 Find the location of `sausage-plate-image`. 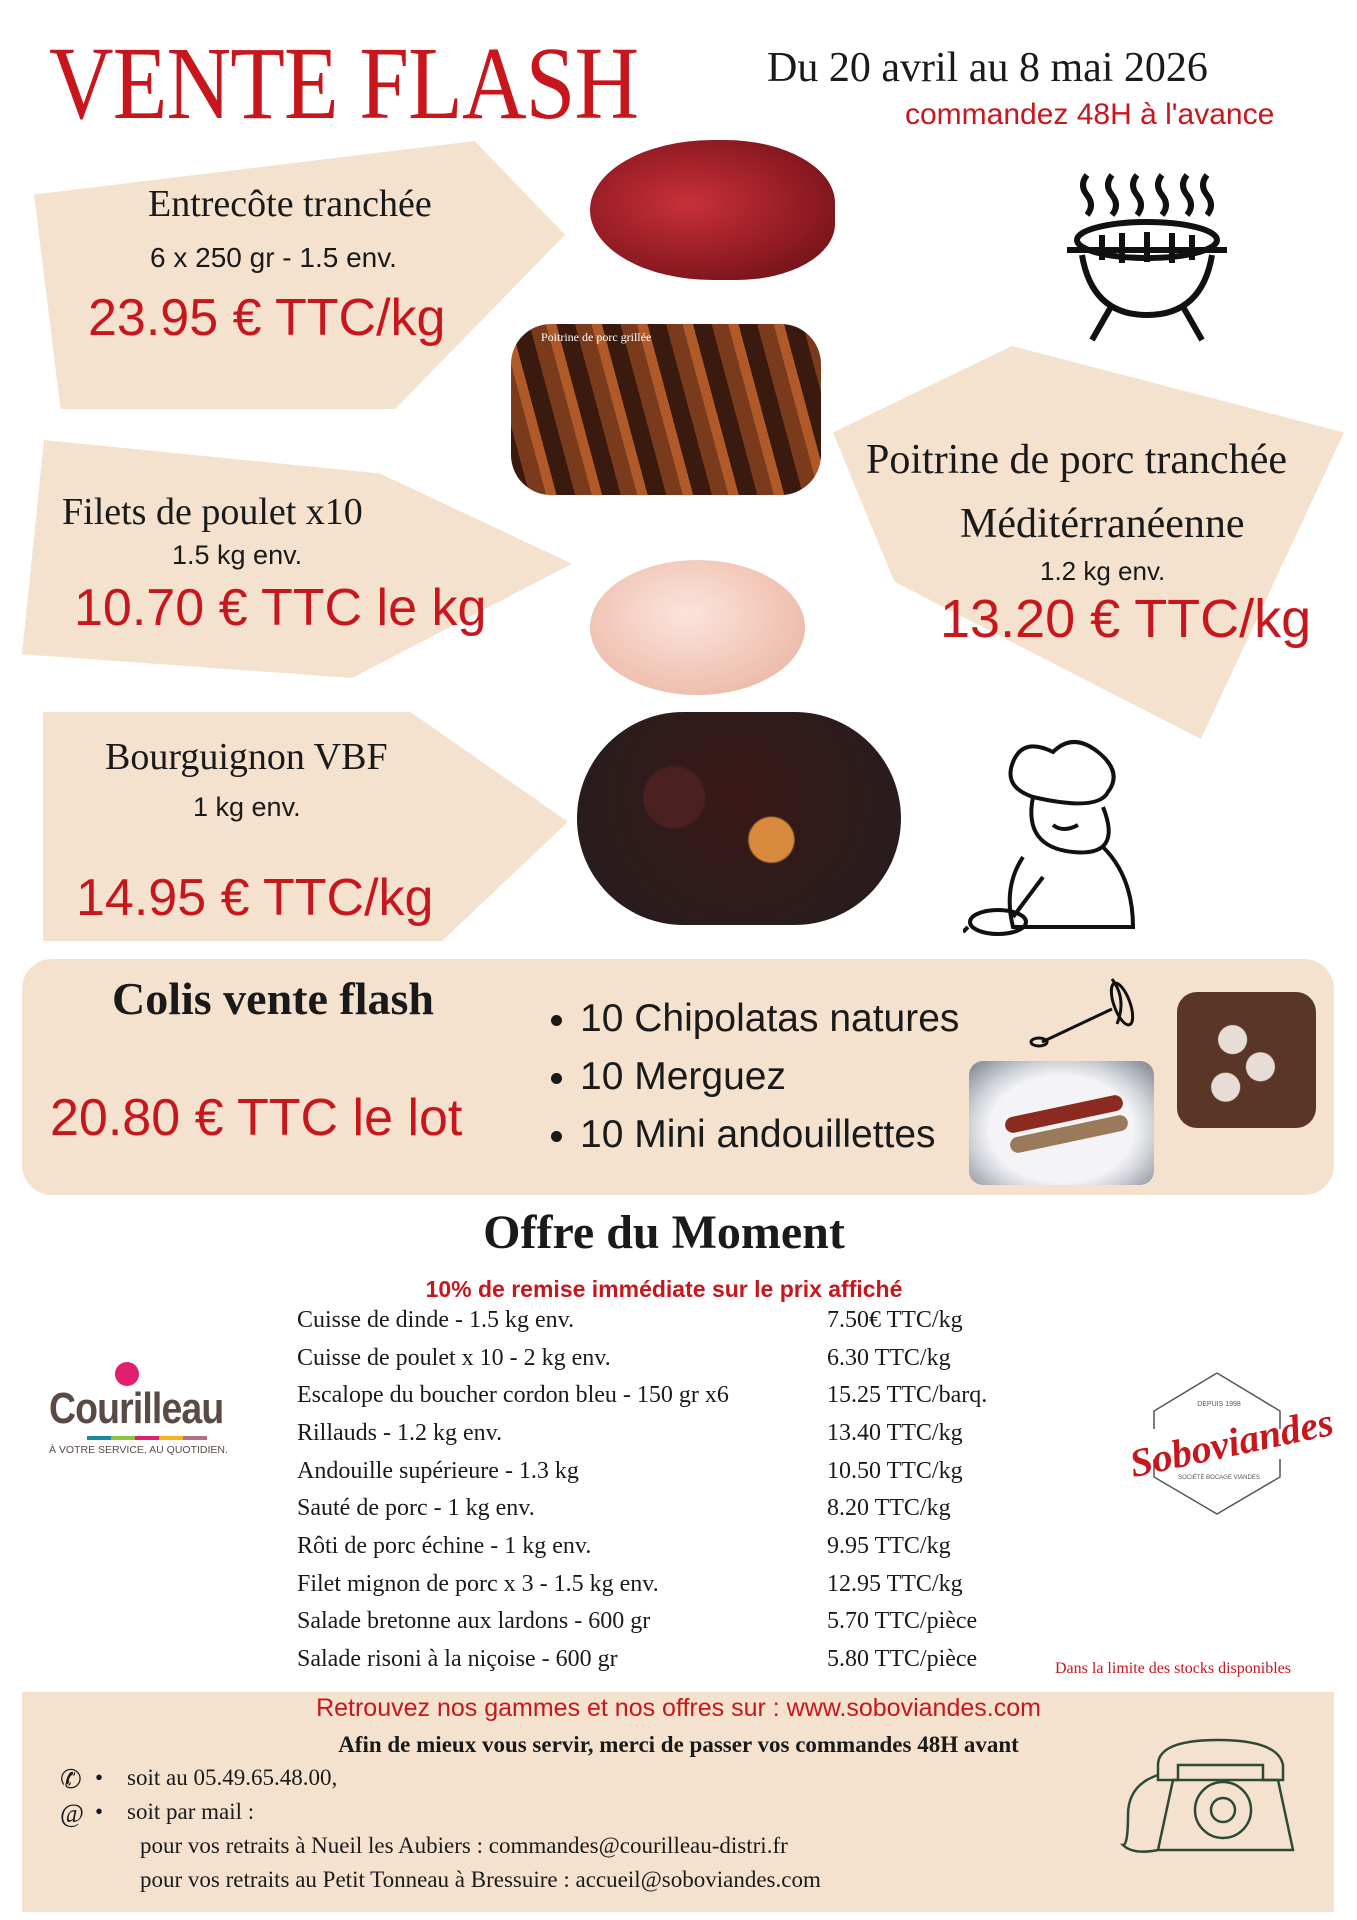

sausage-plate-image is located at coordinates (1061, 1123).